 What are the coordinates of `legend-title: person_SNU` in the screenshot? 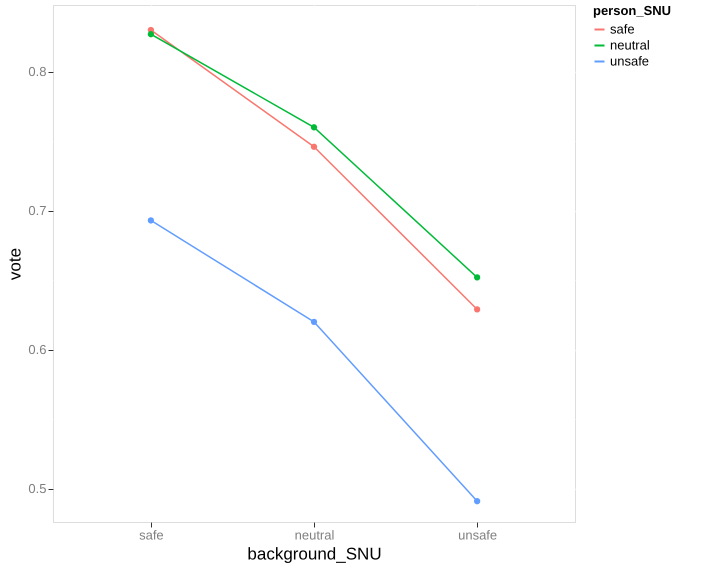 It's located at (632, 10).